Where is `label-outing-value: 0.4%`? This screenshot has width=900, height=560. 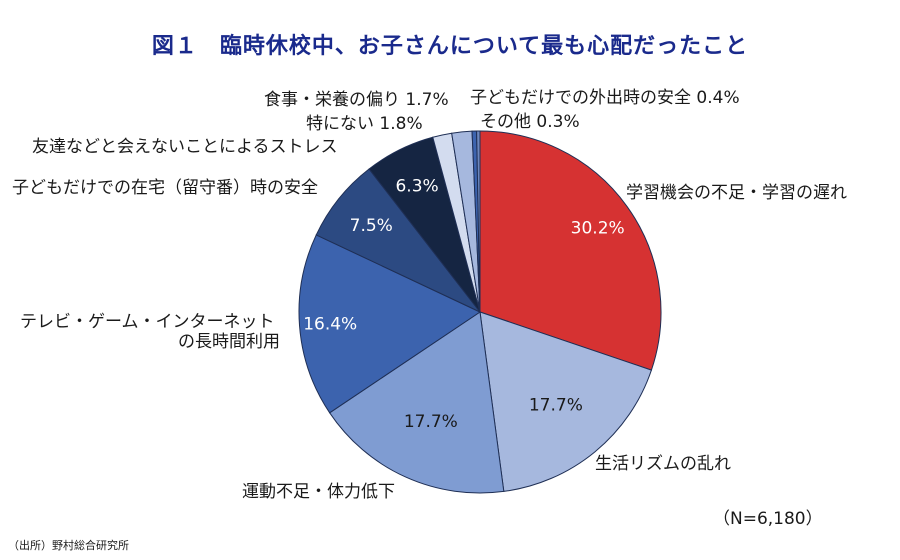
label-outing-value: 0.4% is located at coordinates (718, 98).